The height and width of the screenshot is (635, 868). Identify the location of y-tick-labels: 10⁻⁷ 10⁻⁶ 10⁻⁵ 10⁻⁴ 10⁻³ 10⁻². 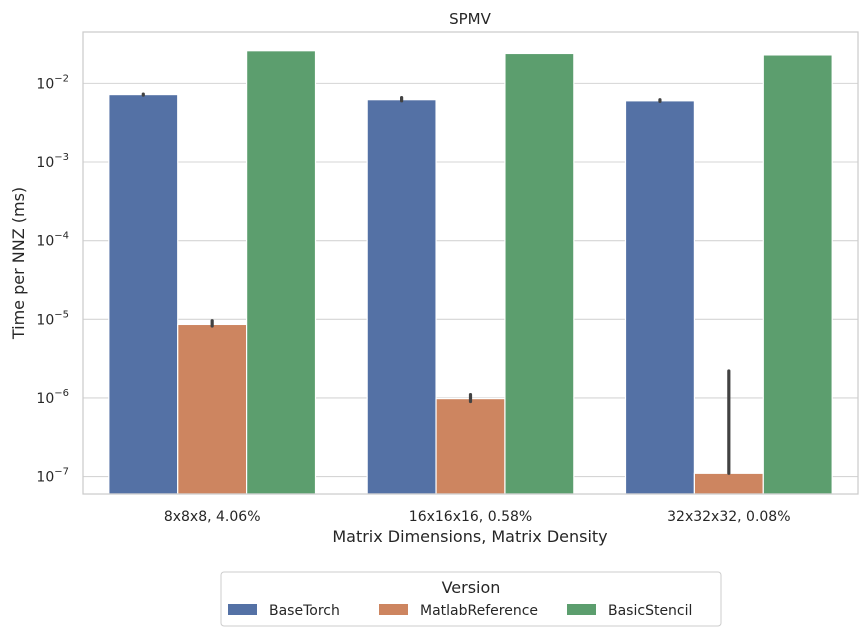
(52, 279).